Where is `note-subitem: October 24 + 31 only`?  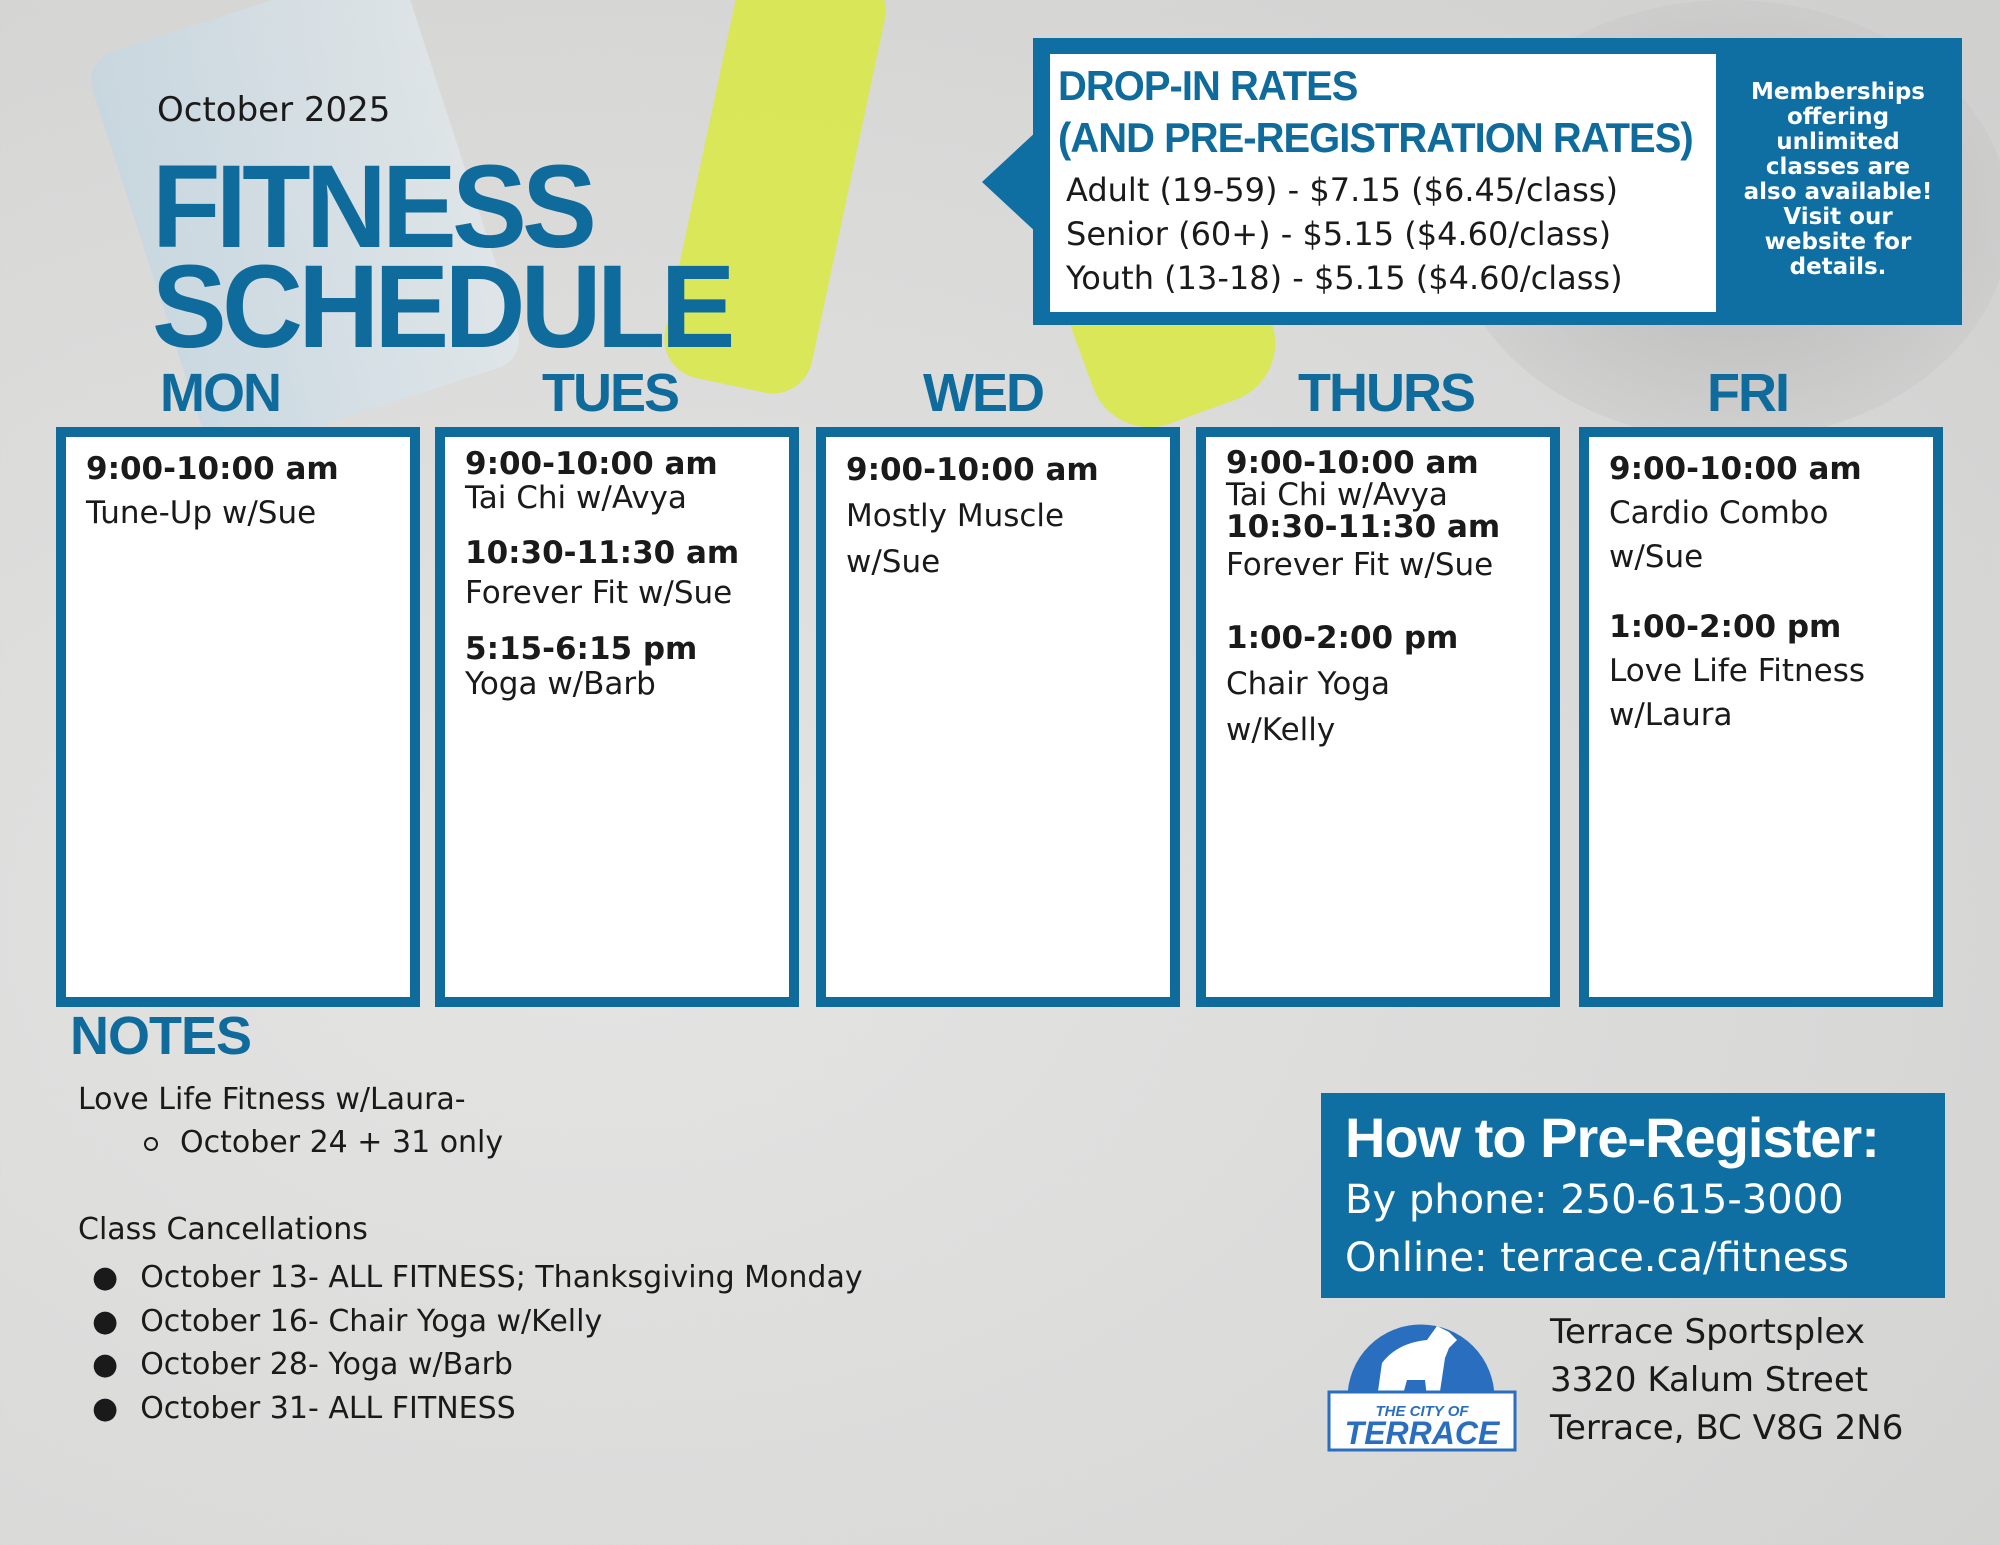
note-subitem: October 24 + 31 only is located at coordinates (323, 1142).